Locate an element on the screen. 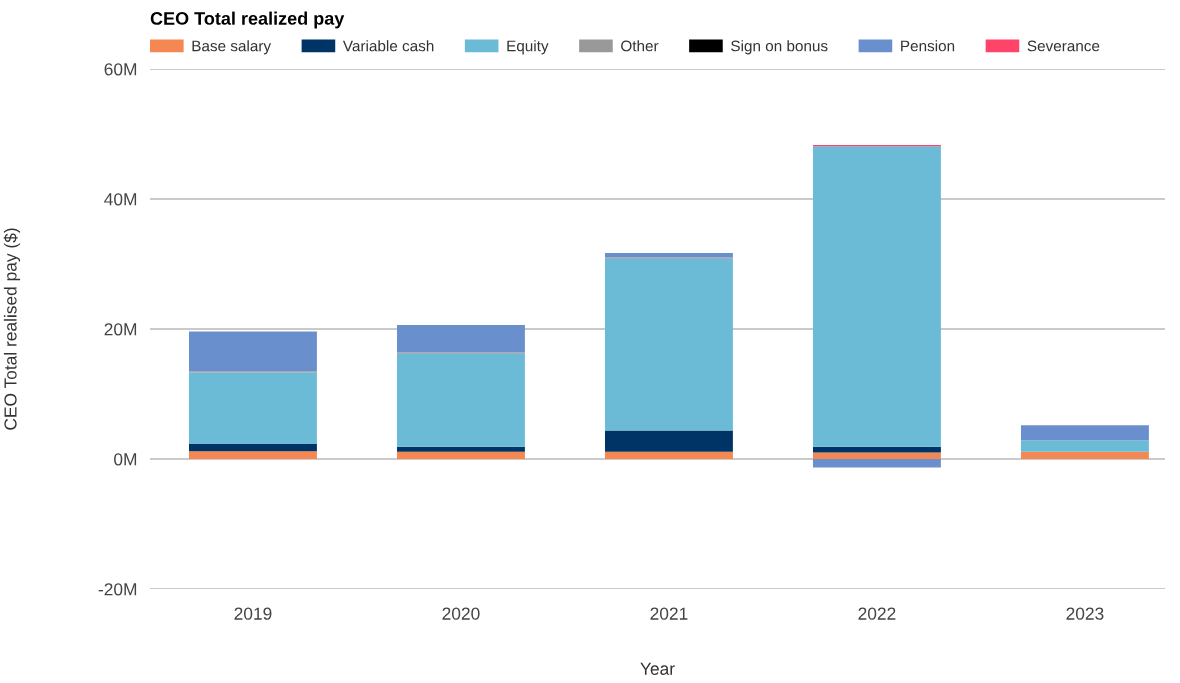 This screenshot has height=683, width=1180. x-tick-label: 2023 is located at coordinates (1085, 613).